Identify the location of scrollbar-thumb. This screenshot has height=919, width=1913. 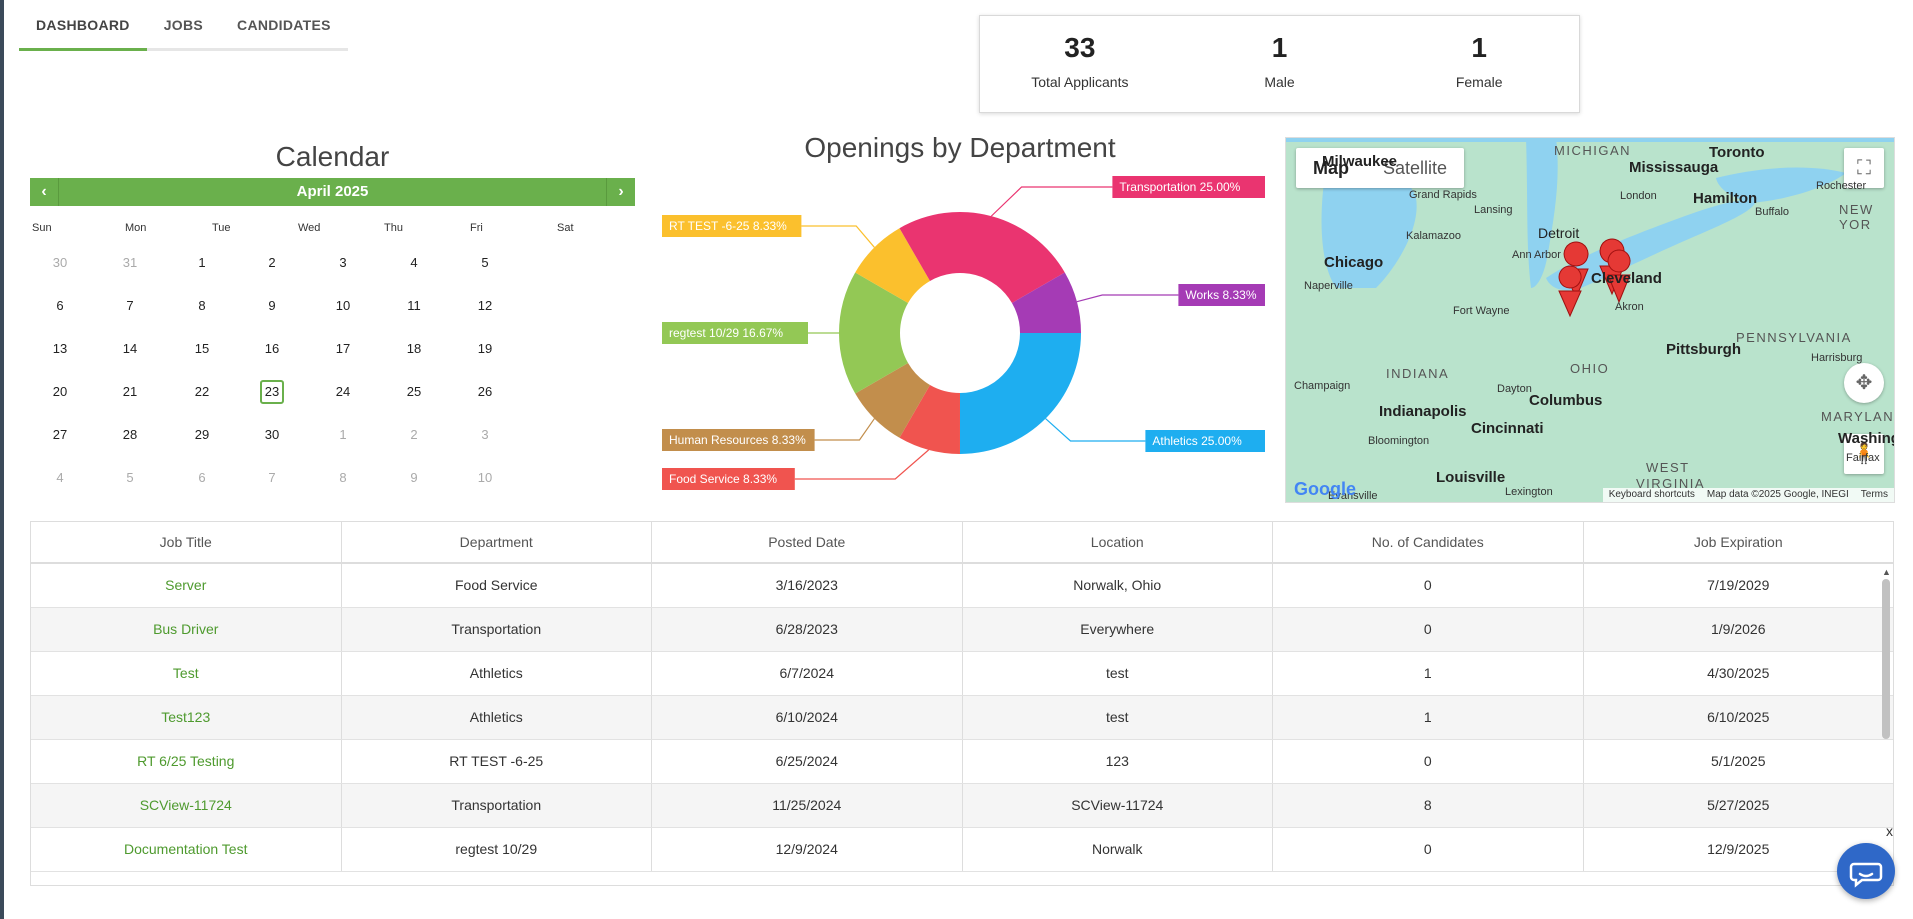
(1886, 659).